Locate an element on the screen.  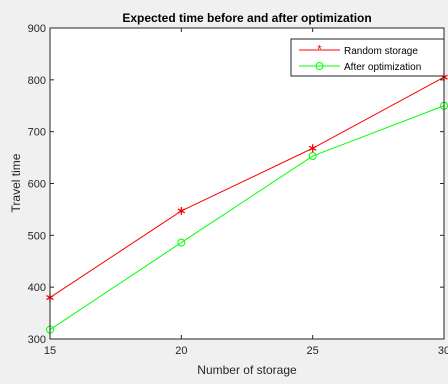
y-tick-label: 300 is located at coordinates (37, 340).